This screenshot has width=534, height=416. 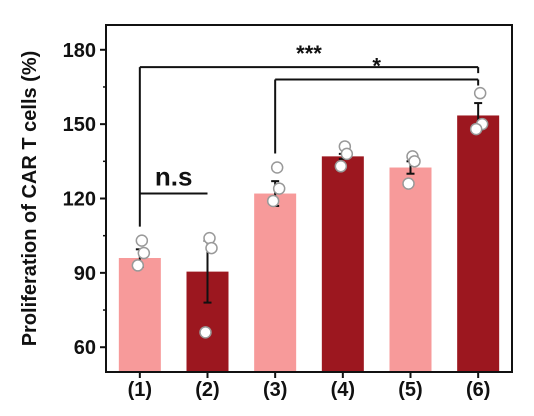 I want to click on y-tick-label: 120, so click(x=79, y=200).